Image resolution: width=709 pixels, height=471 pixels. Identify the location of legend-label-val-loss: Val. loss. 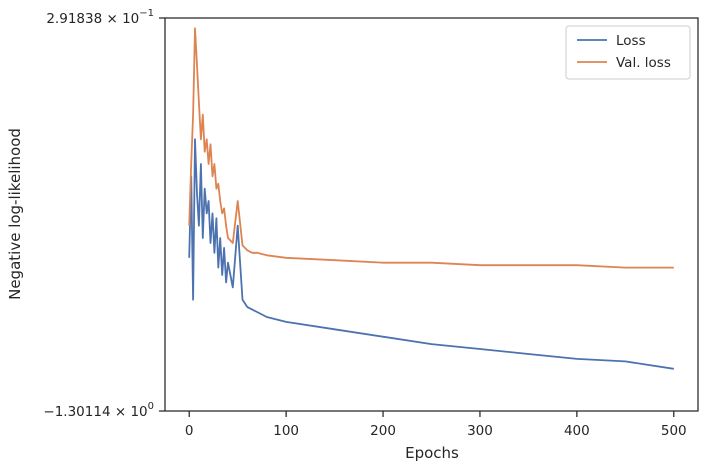
(643, 63).